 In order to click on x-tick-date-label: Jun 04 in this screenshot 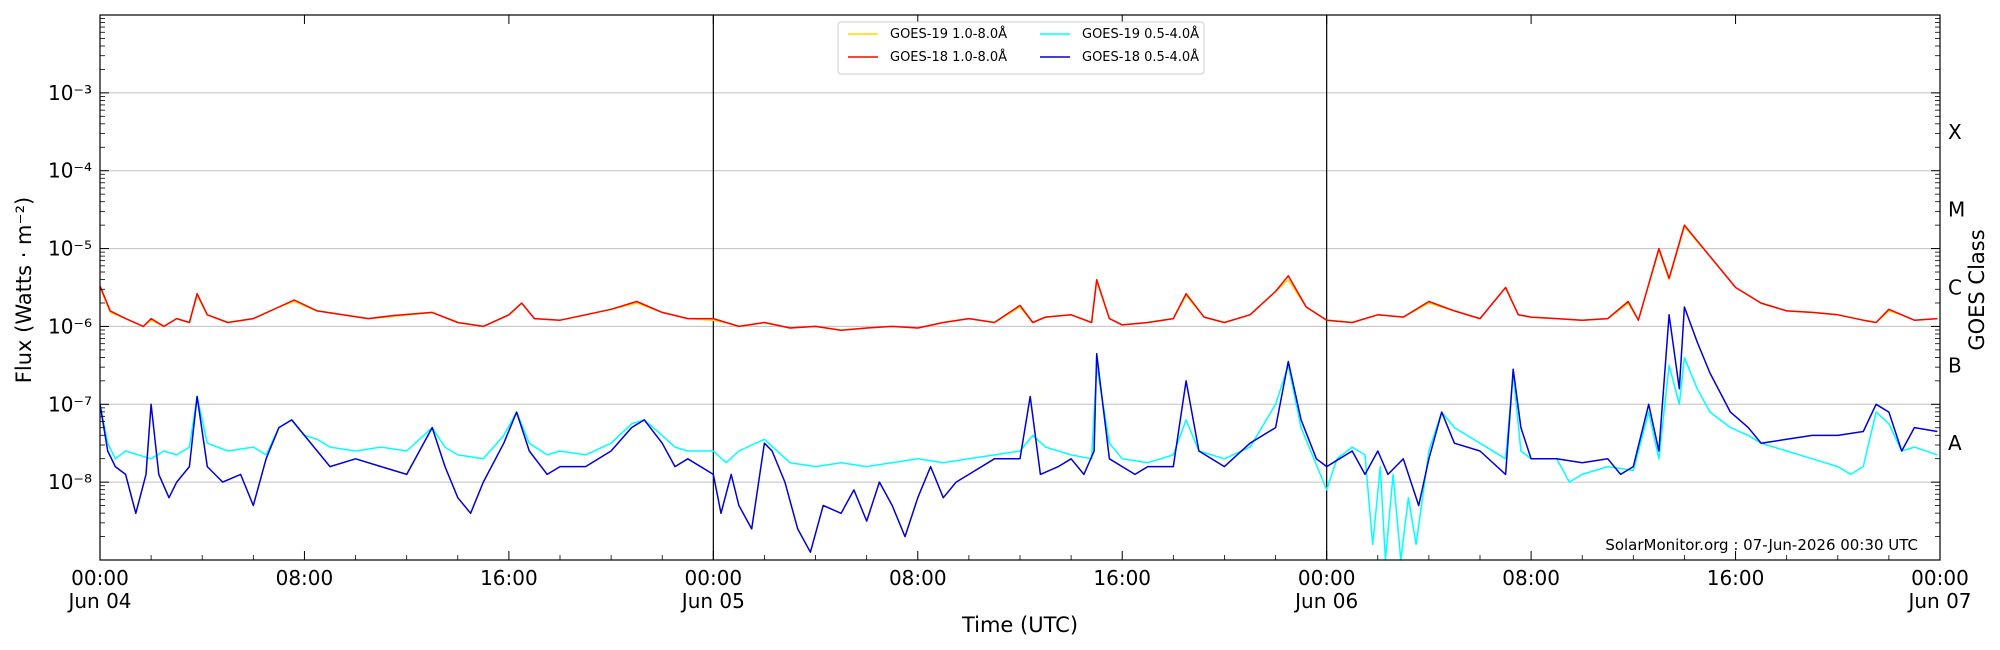, I will do `click(98, 601)`.